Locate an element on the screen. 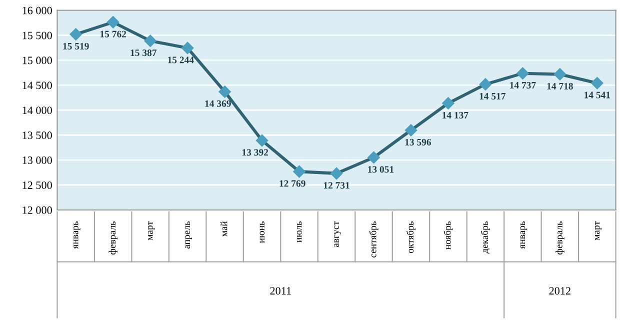 Image resolution: width=622 pixels, height=322 pixels. x-tick-label: октябрь is located at coordinates (411, 237).